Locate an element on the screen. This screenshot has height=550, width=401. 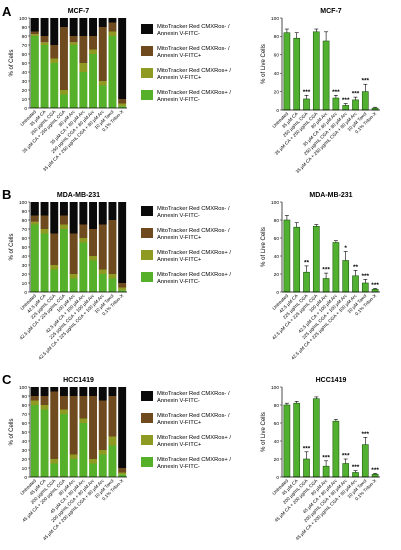
panel-letter-c: C is located at coordinates (7, 379).